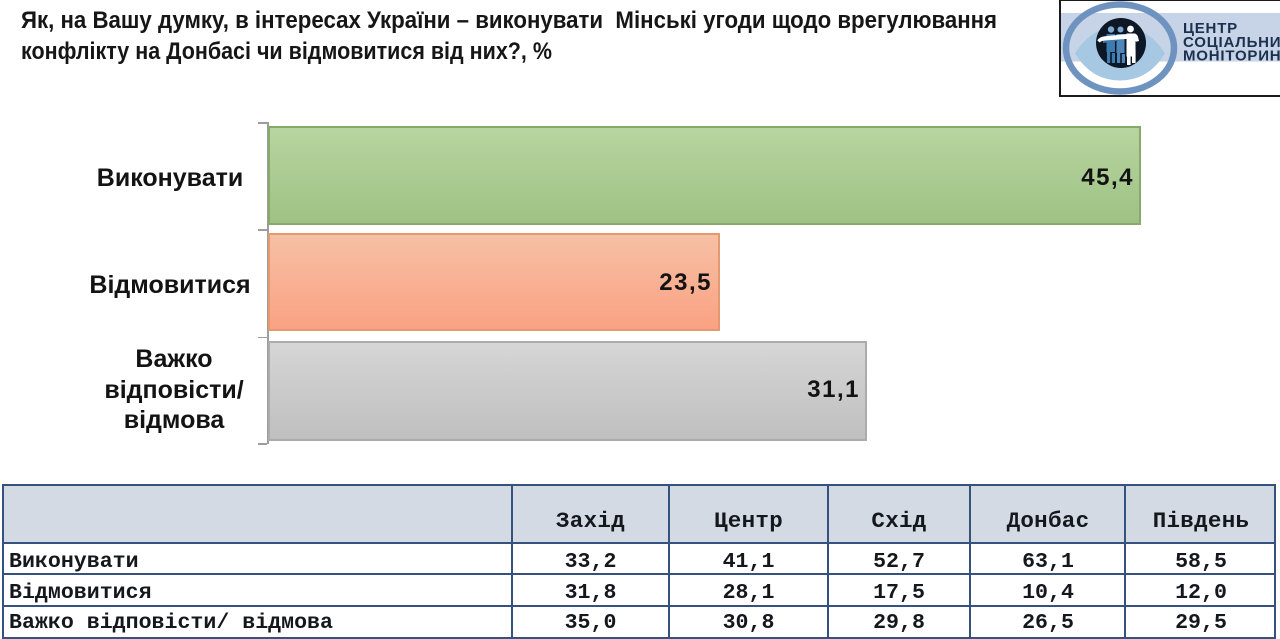 This screenshot has height=639, width=1280. I want to click on svg-text: МОНІТОРИНГУ, so click(1231, 56).